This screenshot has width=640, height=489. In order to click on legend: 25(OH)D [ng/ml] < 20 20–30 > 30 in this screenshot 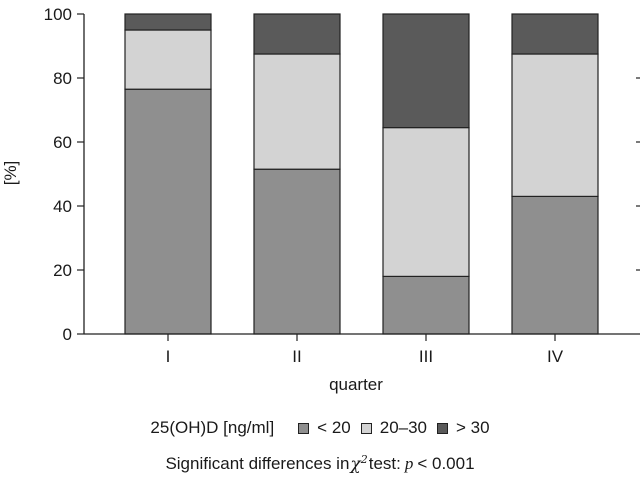, I will do `click(320, 428)`.